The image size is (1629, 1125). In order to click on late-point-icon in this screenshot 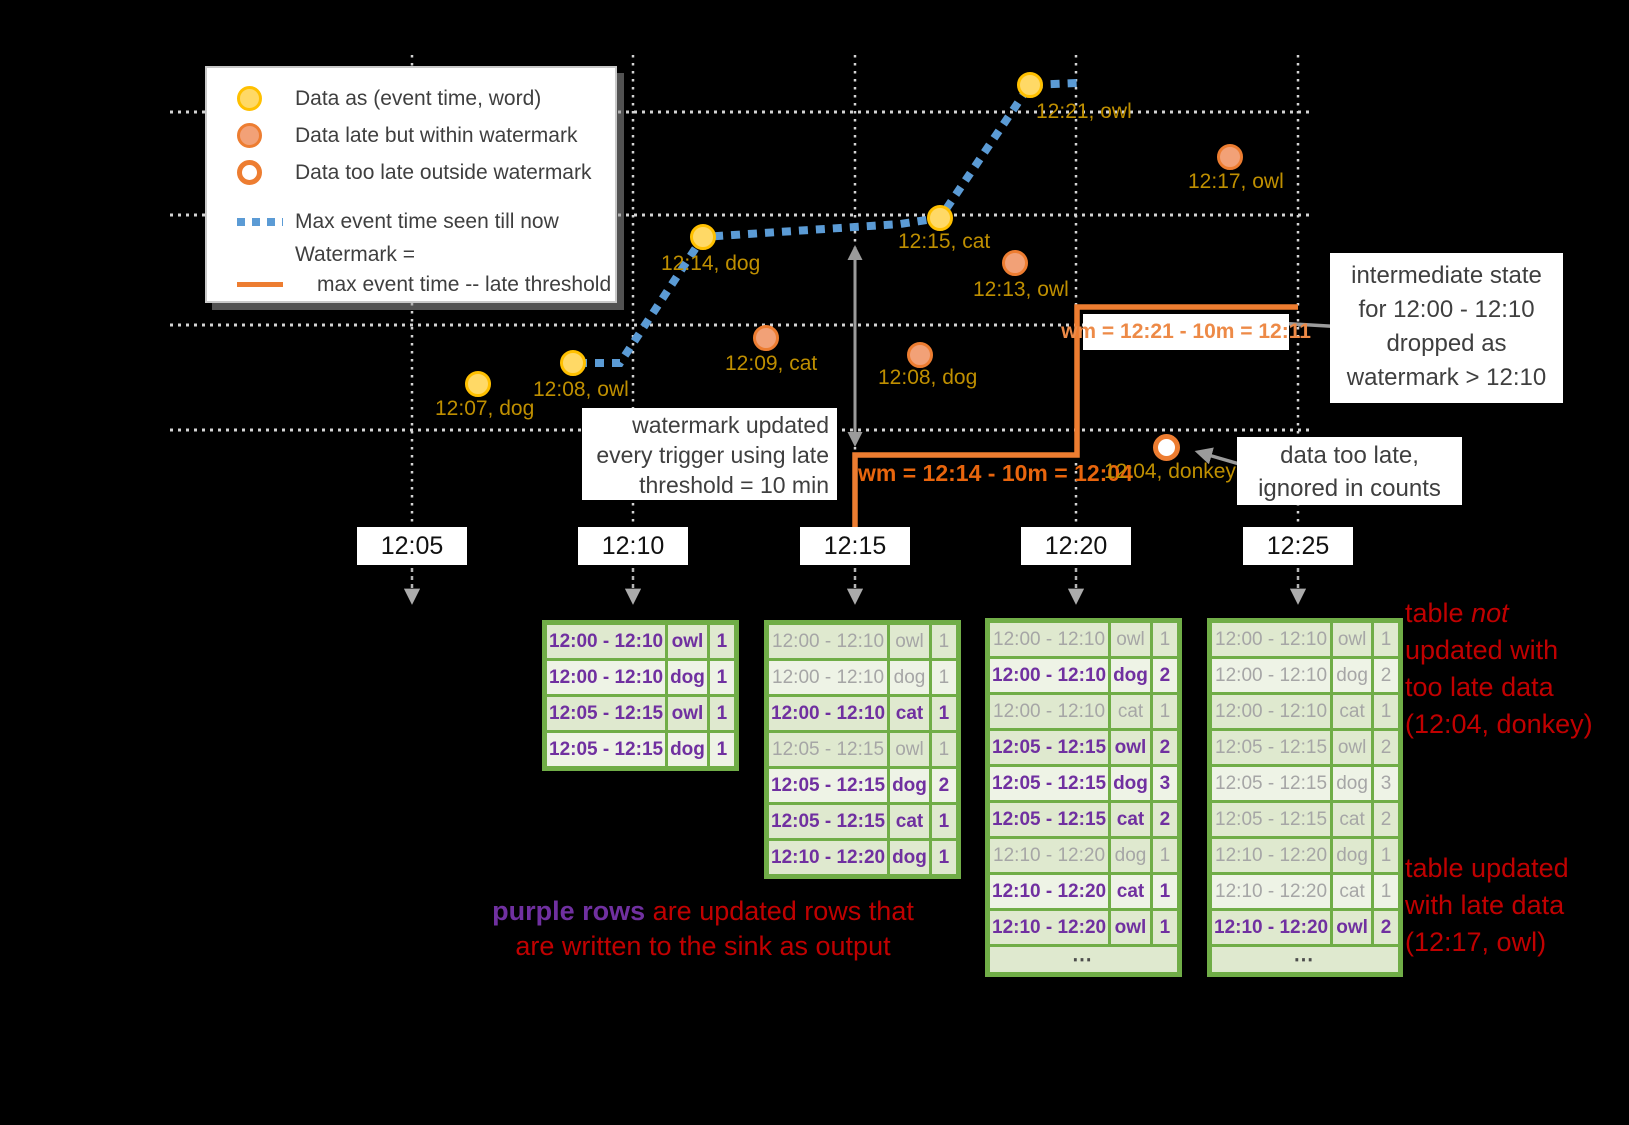, I will do `click(266, 135)`.